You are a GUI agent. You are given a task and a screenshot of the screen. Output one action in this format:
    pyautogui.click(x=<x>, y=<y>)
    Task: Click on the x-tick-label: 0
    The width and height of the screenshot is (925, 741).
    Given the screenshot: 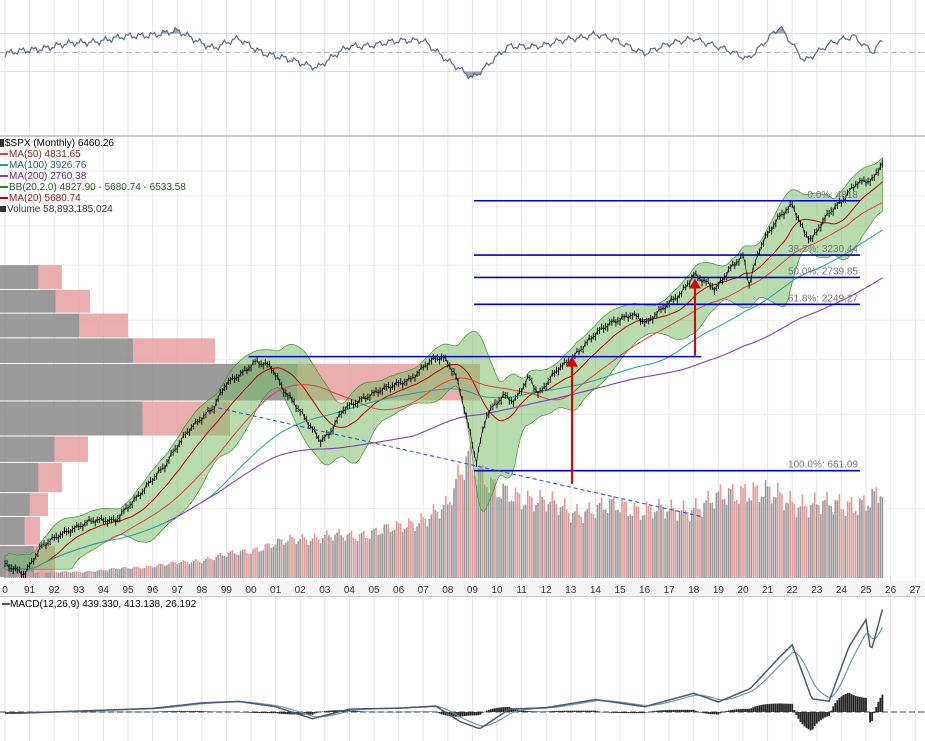 What is the action you would take?
    pyautogui.click(x=5, y=590)
    